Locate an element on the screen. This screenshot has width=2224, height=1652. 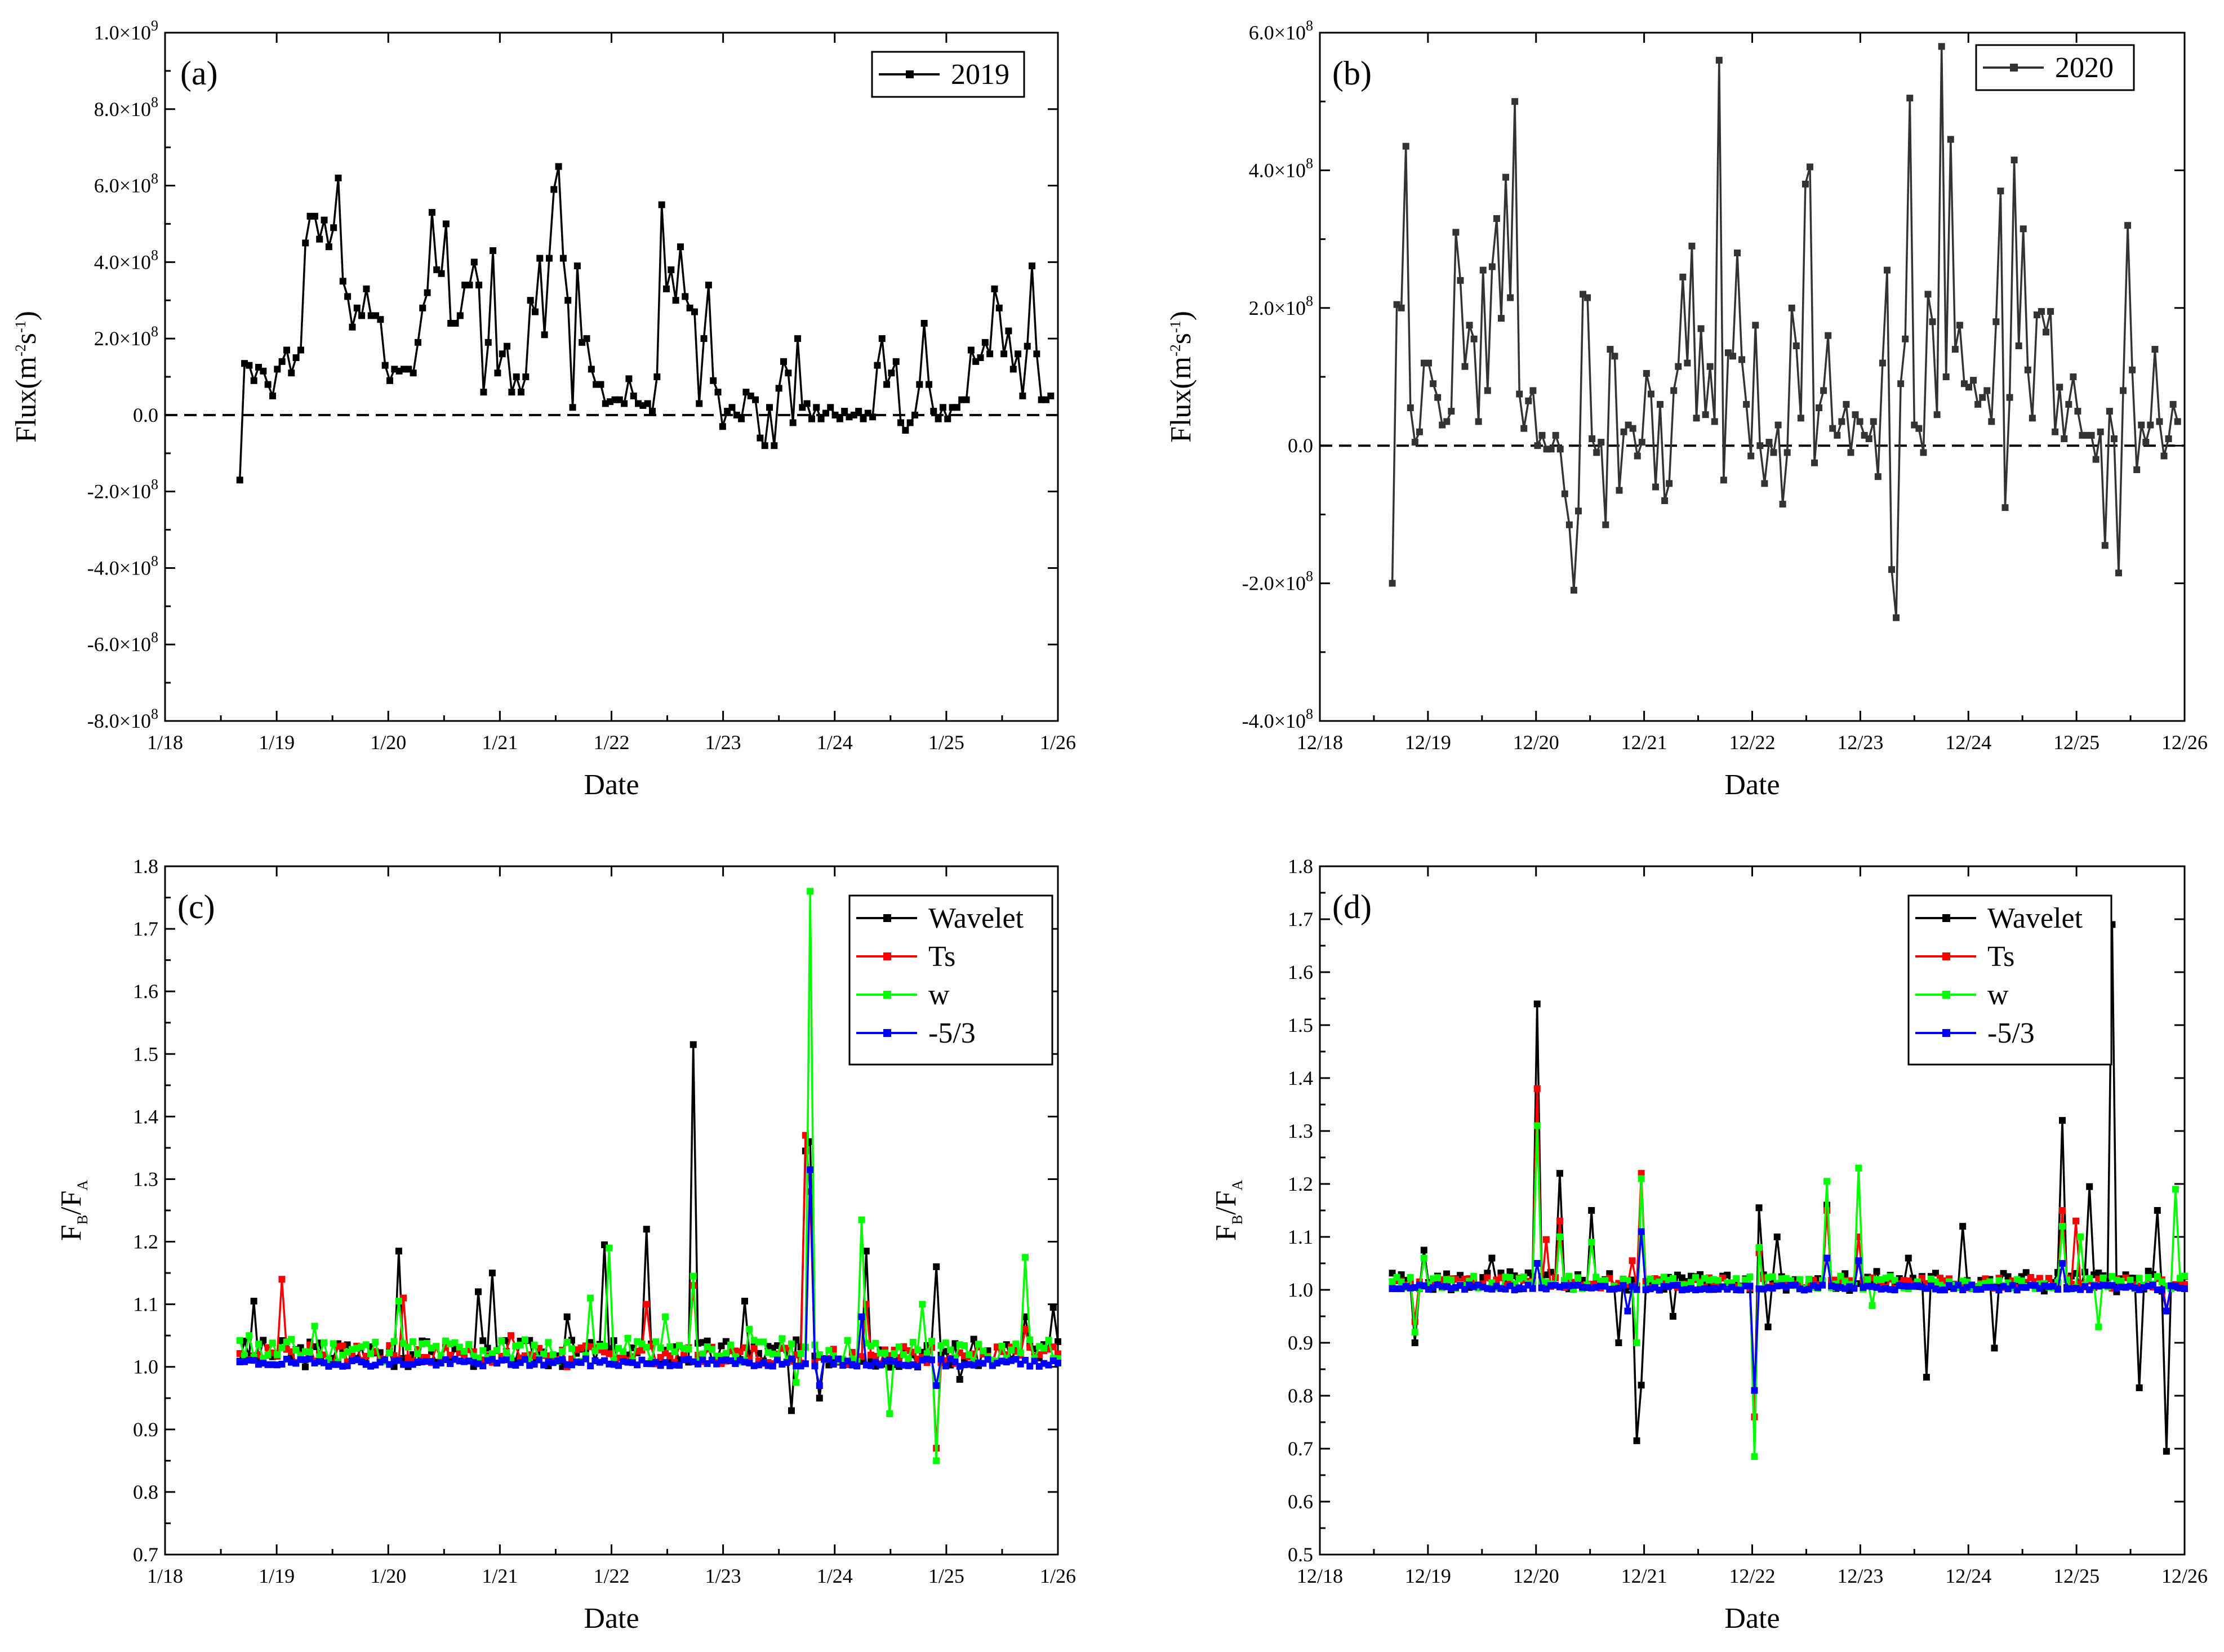
series-line-Ts is located at coordinates (1788, 1253).